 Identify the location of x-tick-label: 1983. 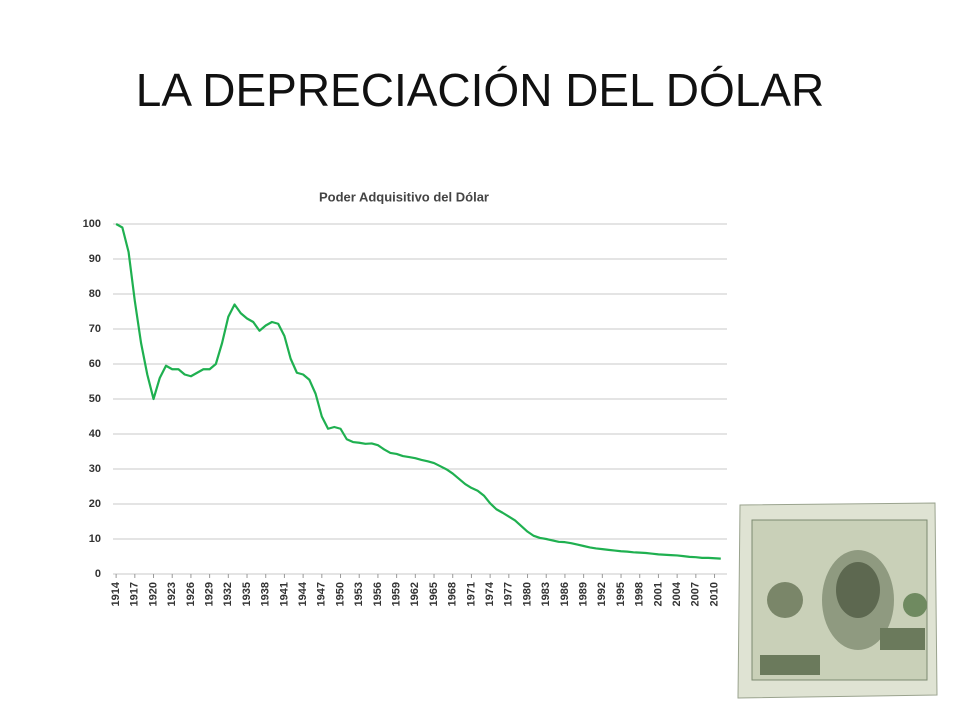
(546, 594).